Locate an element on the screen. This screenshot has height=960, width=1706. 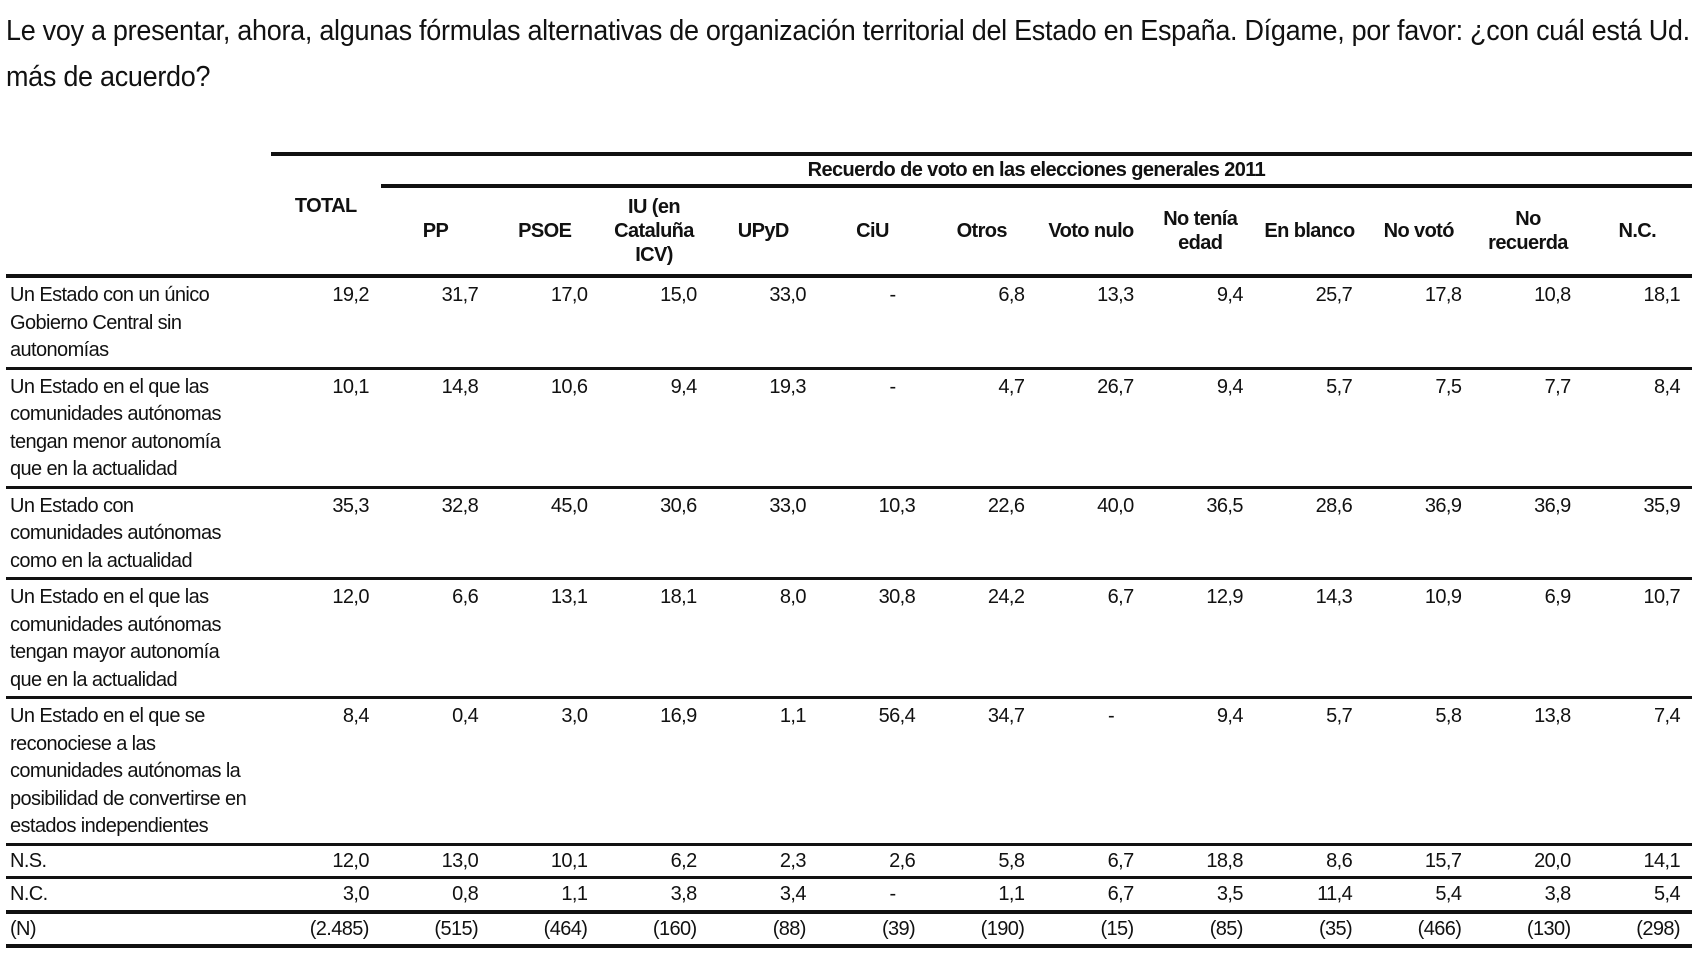
column-header-total: TOTAL is located at coordinates (325, 217).